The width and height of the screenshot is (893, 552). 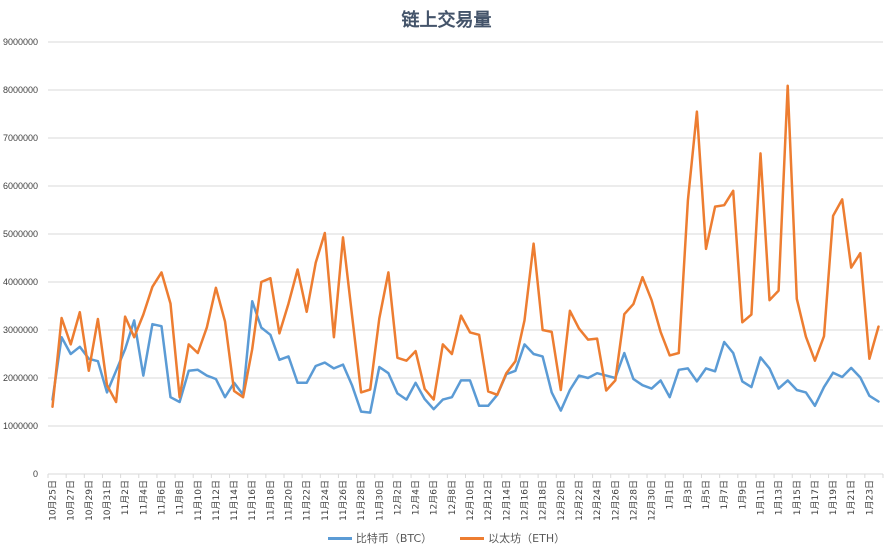 I want to click on x-tick-label: 11月4日, so click(x=143, y=497).